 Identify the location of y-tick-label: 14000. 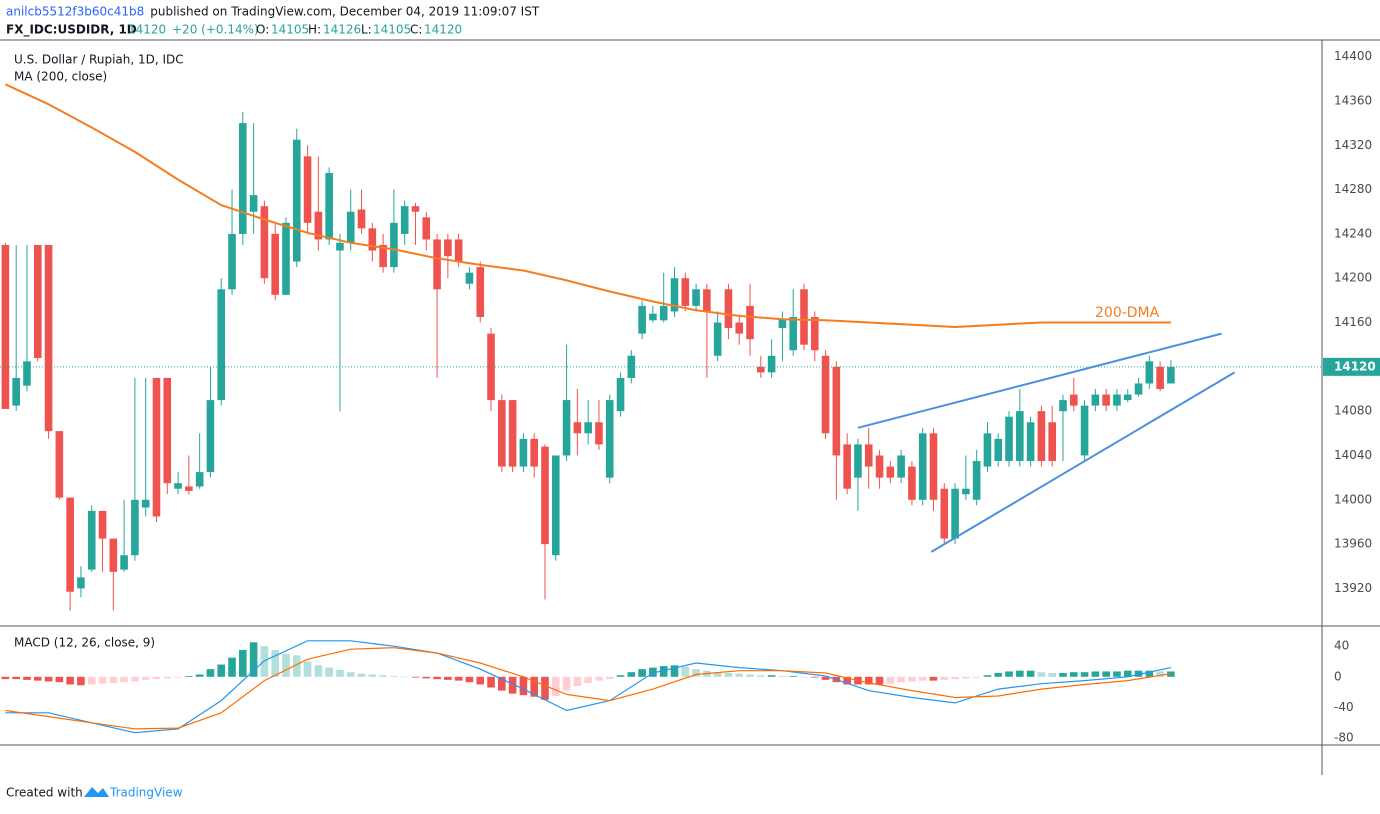
(1353, 499).